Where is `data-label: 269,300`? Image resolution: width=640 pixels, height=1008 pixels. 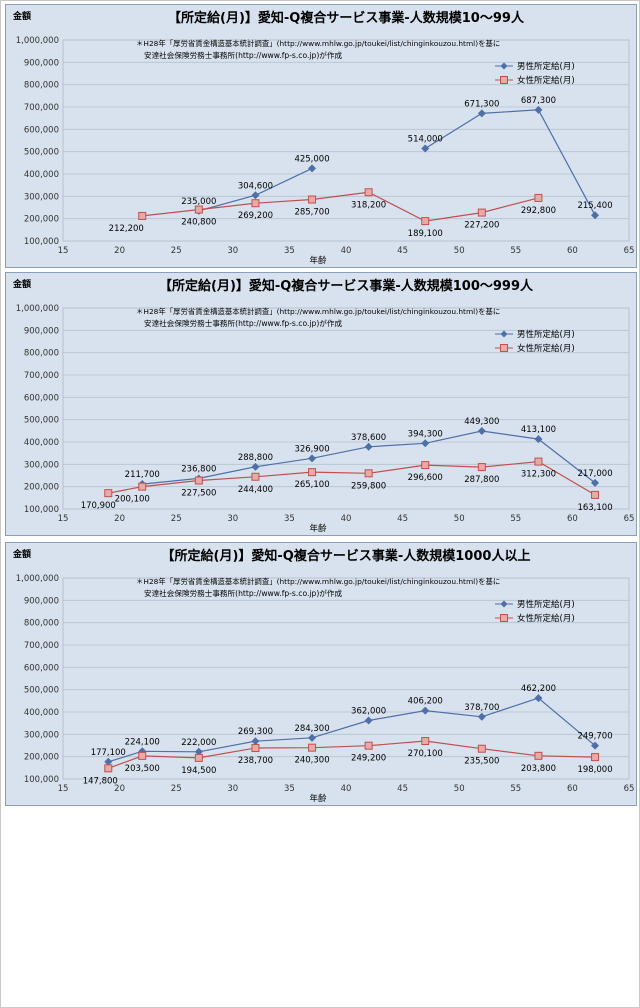 data-label: 269,300 is located at coordinates (255, 732).